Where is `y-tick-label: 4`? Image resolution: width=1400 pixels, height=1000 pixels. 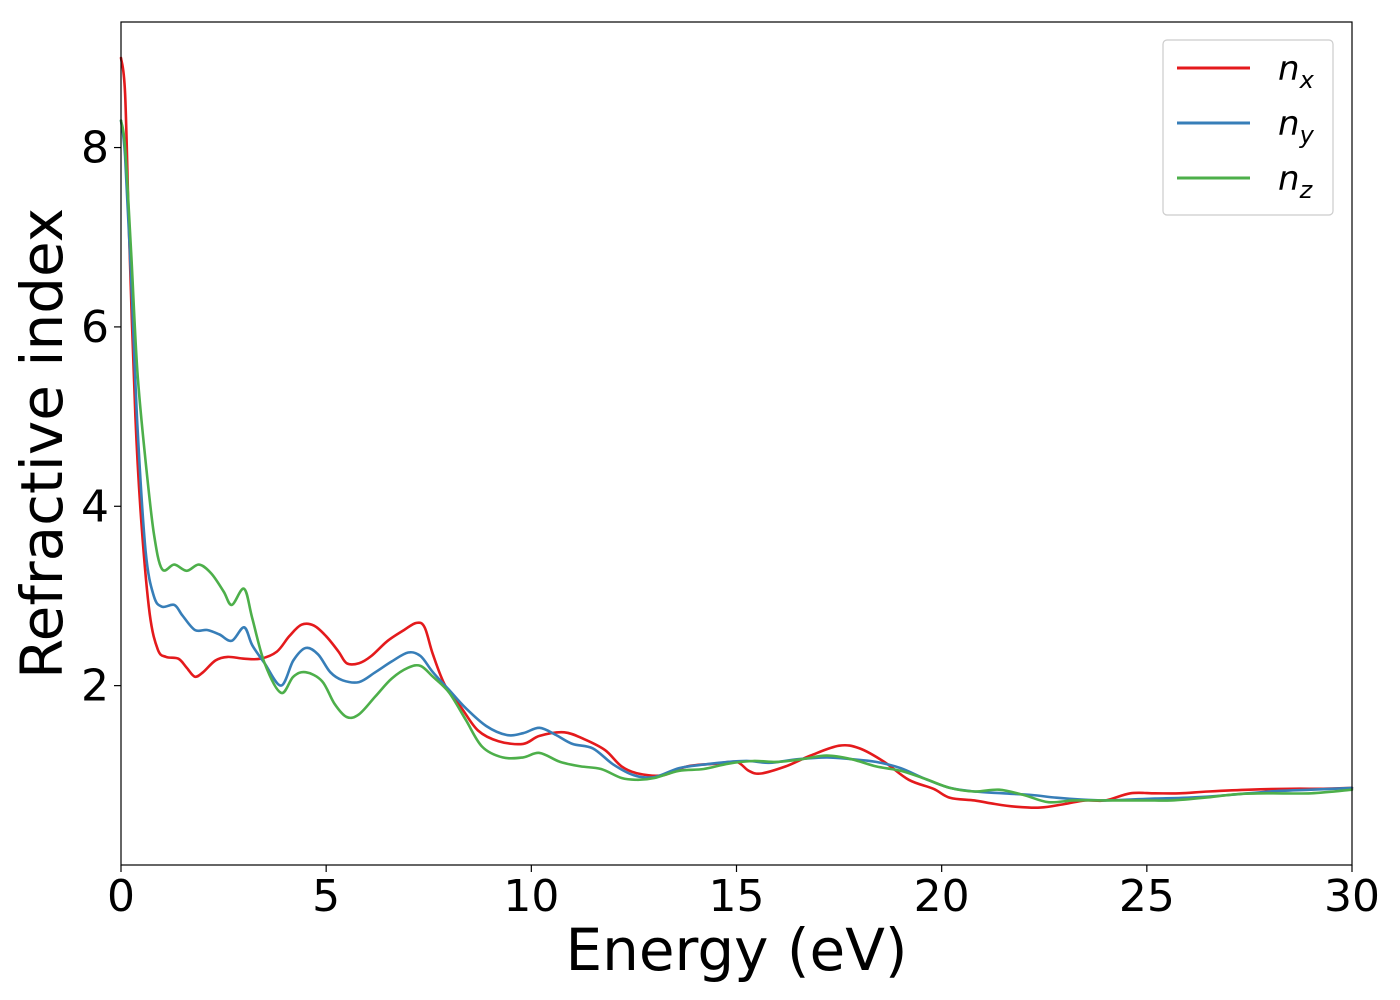
y-tick-label: 4 is located at coordinates (95, 506).